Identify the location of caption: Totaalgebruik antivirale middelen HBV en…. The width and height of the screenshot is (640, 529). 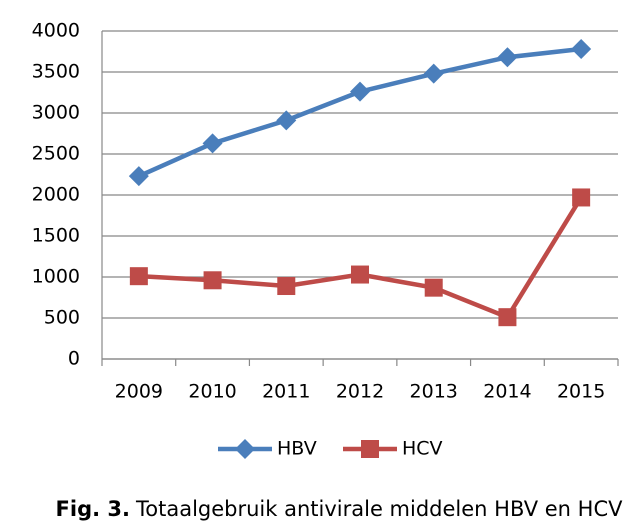
(379, 509).